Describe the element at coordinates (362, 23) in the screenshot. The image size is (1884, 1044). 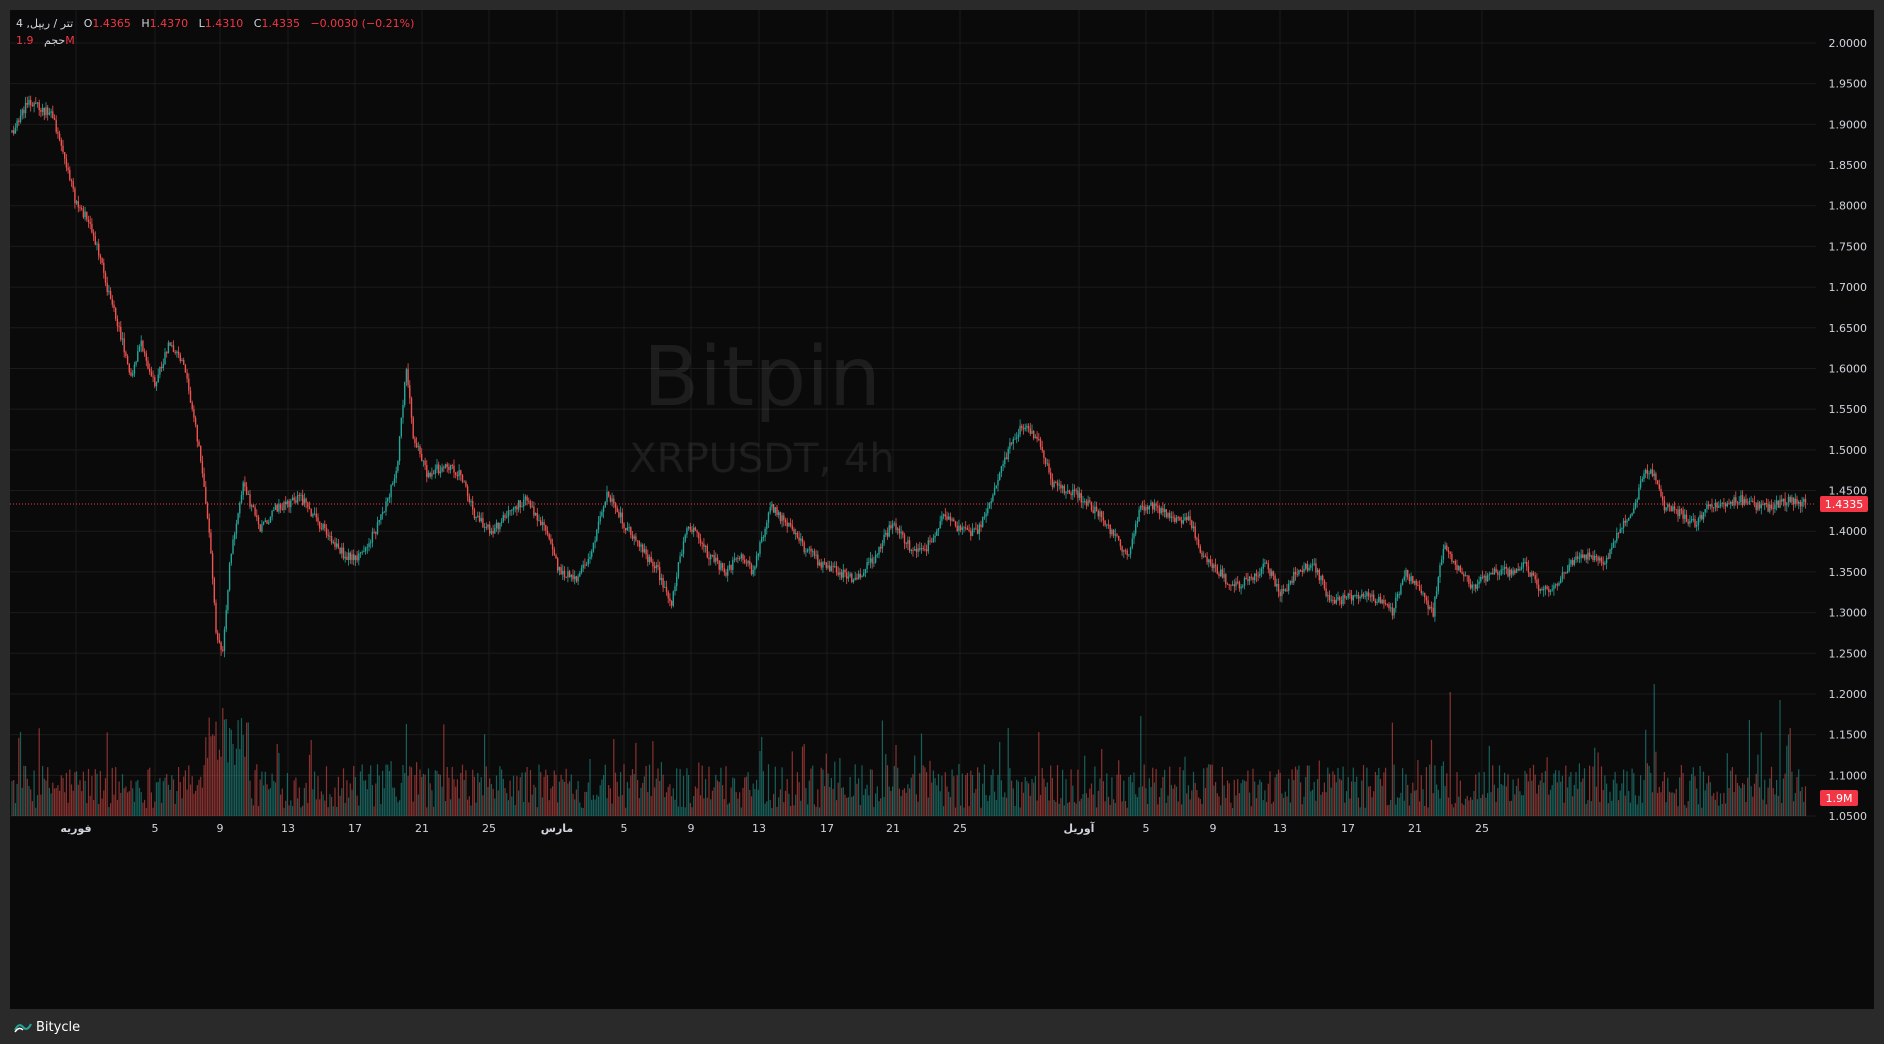
I see `change-value: −0.0030 (−0.21%)` at that location.